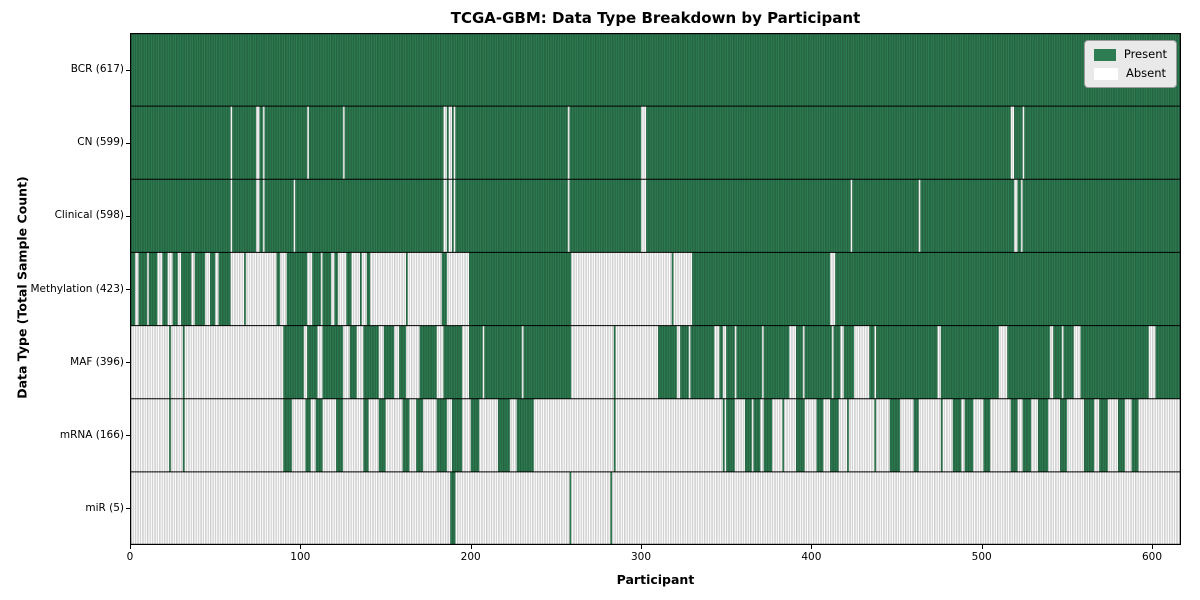 This screenshot has height=600, width=1200. Describe the element at coordinates (130, 557) in the screenshot. I see `x-tick-label: 0` at that location.